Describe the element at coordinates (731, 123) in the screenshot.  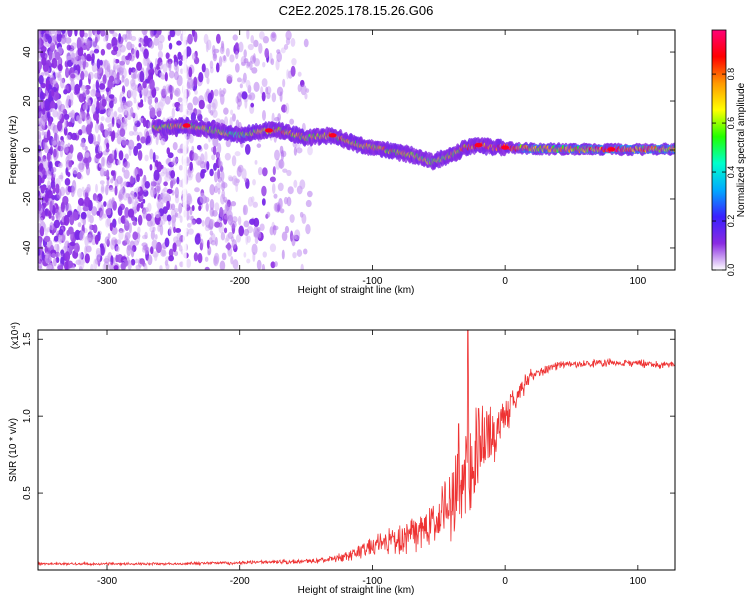
I see `colorbar-tick-label: 0.6` at that location.